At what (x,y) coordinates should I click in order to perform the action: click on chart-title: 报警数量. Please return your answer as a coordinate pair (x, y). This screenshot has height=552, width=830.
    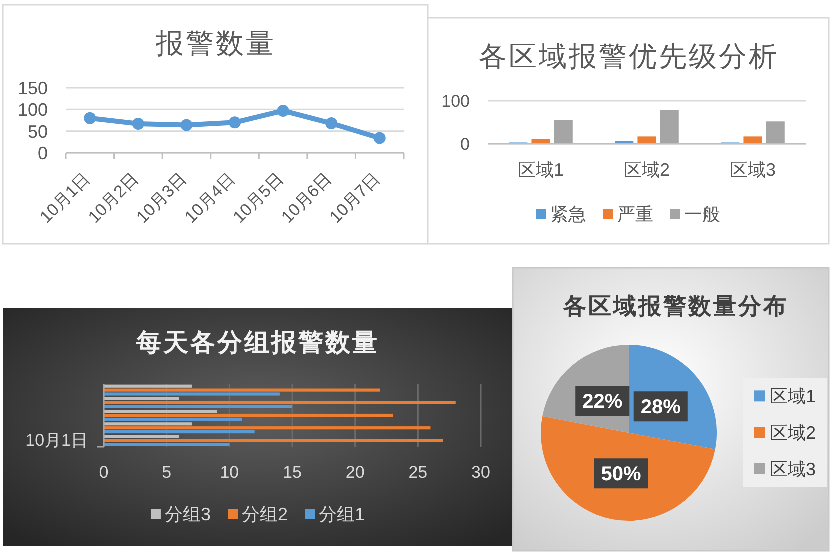
    Looking at the image, I should click on (215, 43).